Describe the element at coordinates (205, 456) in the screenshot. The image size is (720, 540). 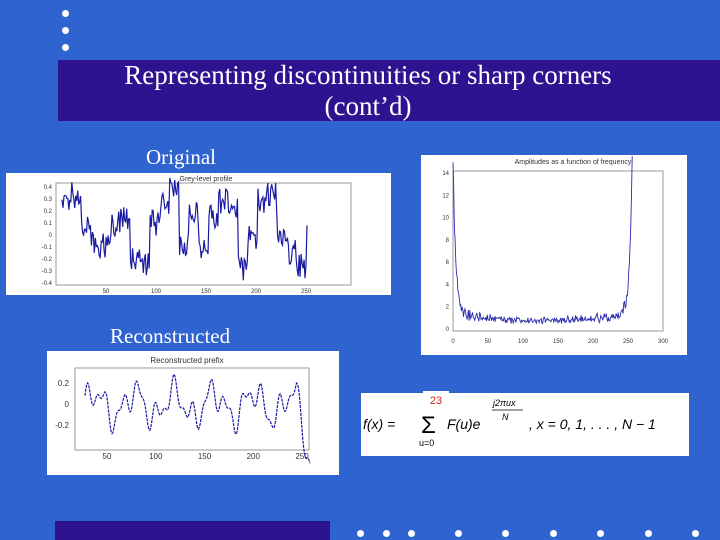
I see `reconstructed-x-tick-label: 150` at that location.